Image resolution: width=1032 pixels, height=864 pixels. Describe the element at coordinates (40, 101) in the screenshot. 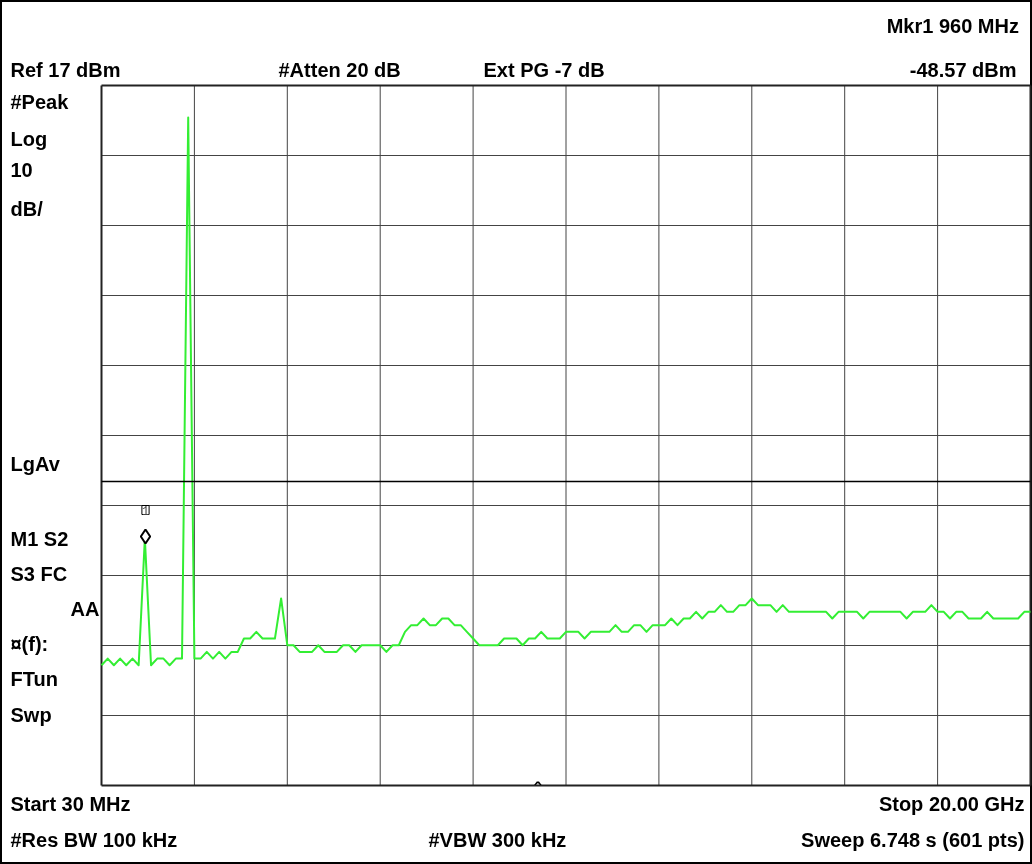

I see `text: #Peak` at that location.